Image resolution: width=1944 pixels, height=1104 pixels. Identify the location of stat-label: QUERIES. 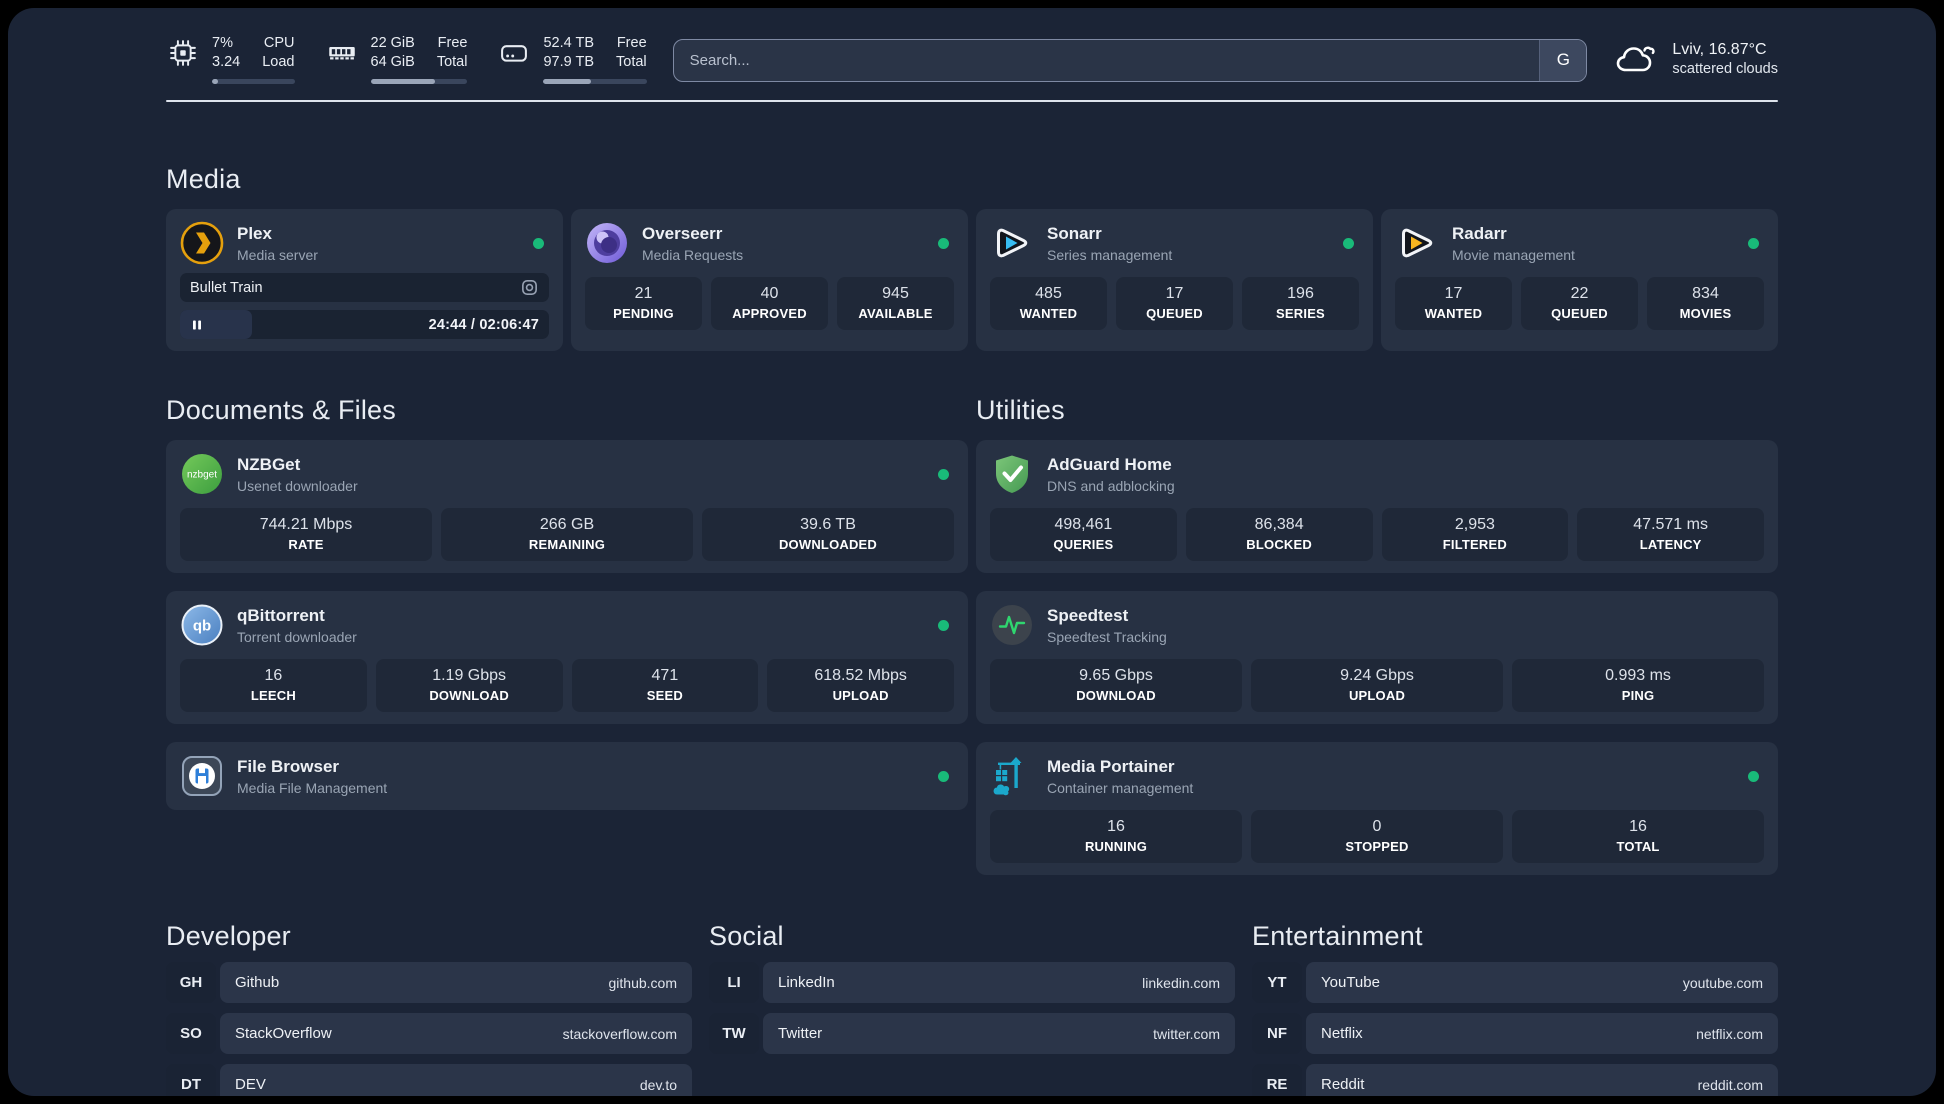
(1083, 545).